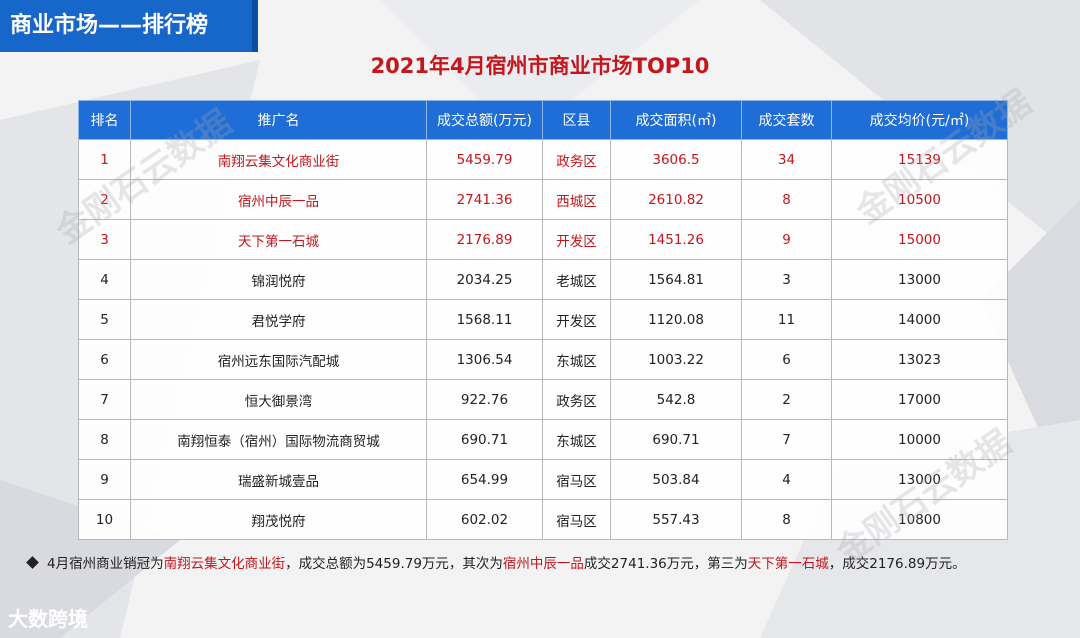 Image resolution: width=1080 pixels, height=638 pixels. Describe the element at coordinates (104, 519) in the screenshot. I see `table-cell: 10` at that location.